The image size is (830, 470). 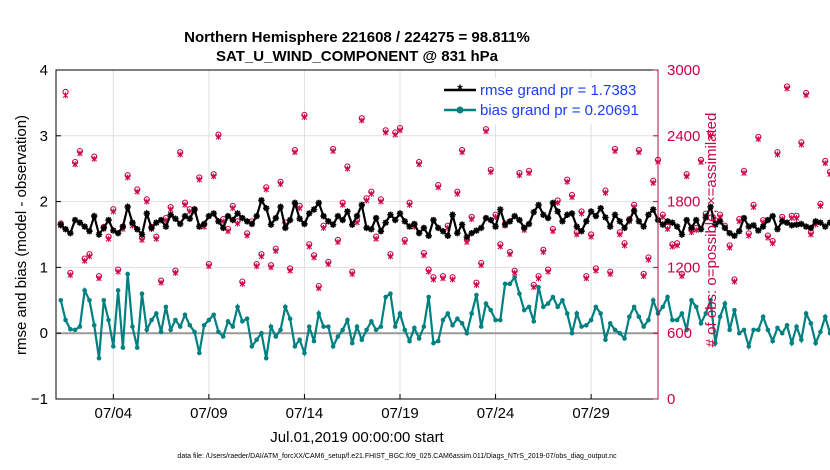 What do you see at coordinates (44, 70) in the screenshot?
I see `left-tick-label-5: 4` at bounding box center [44, 70].